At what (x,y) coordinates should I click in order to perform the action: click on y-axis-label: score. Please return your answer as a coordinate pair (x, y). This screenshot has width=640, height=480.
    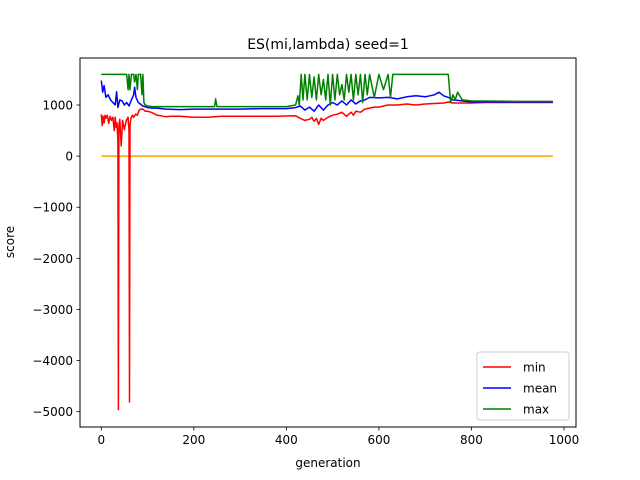
    Looking at the image, I should click on (10, 242).